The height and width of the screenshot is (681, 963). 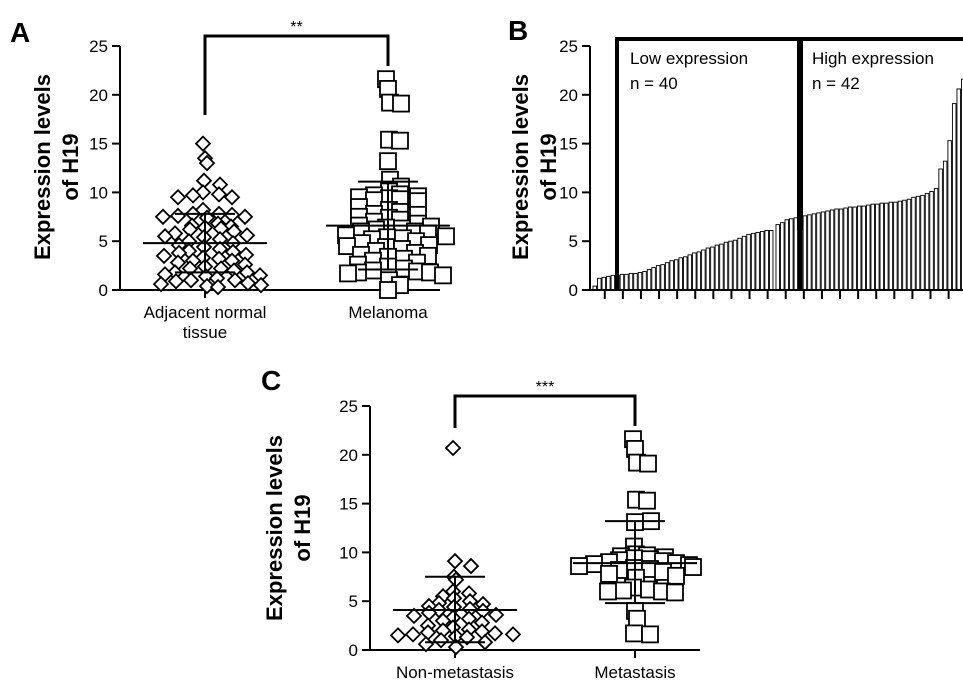 What do you see at coordinates (348, 455) in the screenshot?
I see `panel-c-y-tick-label: 20` at bounding box center [348, 455].